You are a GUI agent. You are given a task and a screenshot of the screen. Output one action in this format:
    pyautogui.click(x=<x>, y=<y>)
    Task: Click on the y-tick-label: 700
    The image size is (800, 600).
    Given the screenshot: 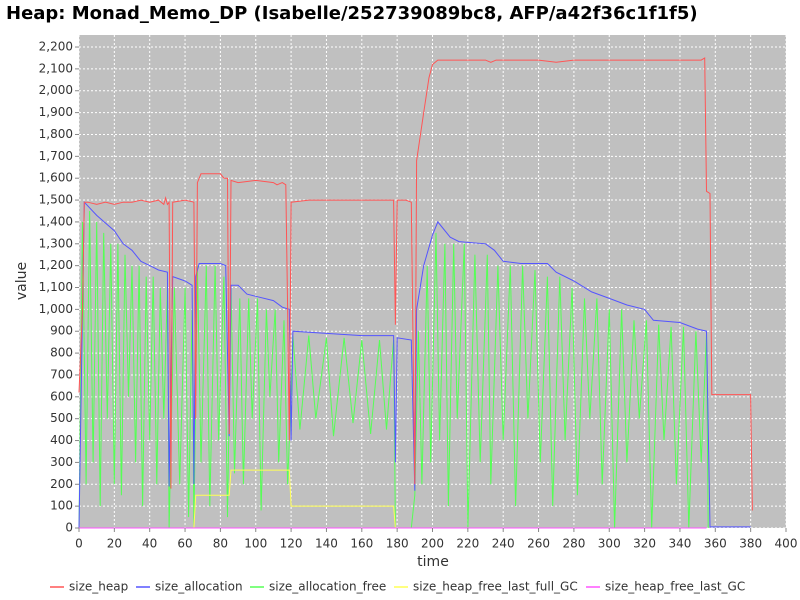 What is the action you would take?
    pyautogui.click(x=61, y=374)
    